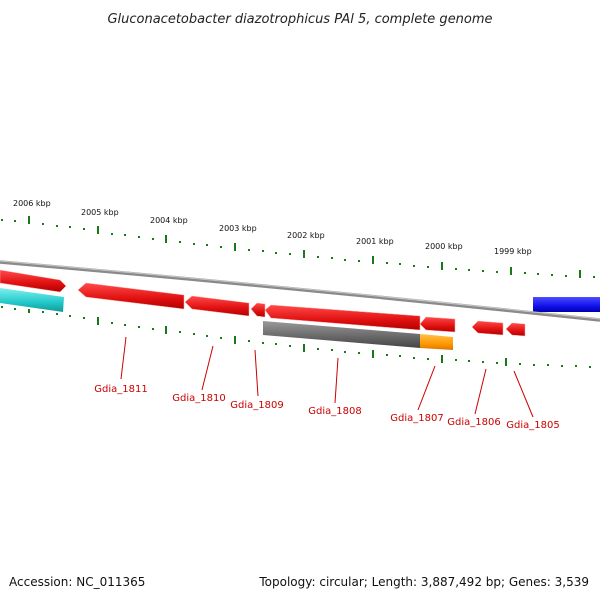 The image size is (600, 600). I want to click on feature-orange-bar, so click(436, 342).